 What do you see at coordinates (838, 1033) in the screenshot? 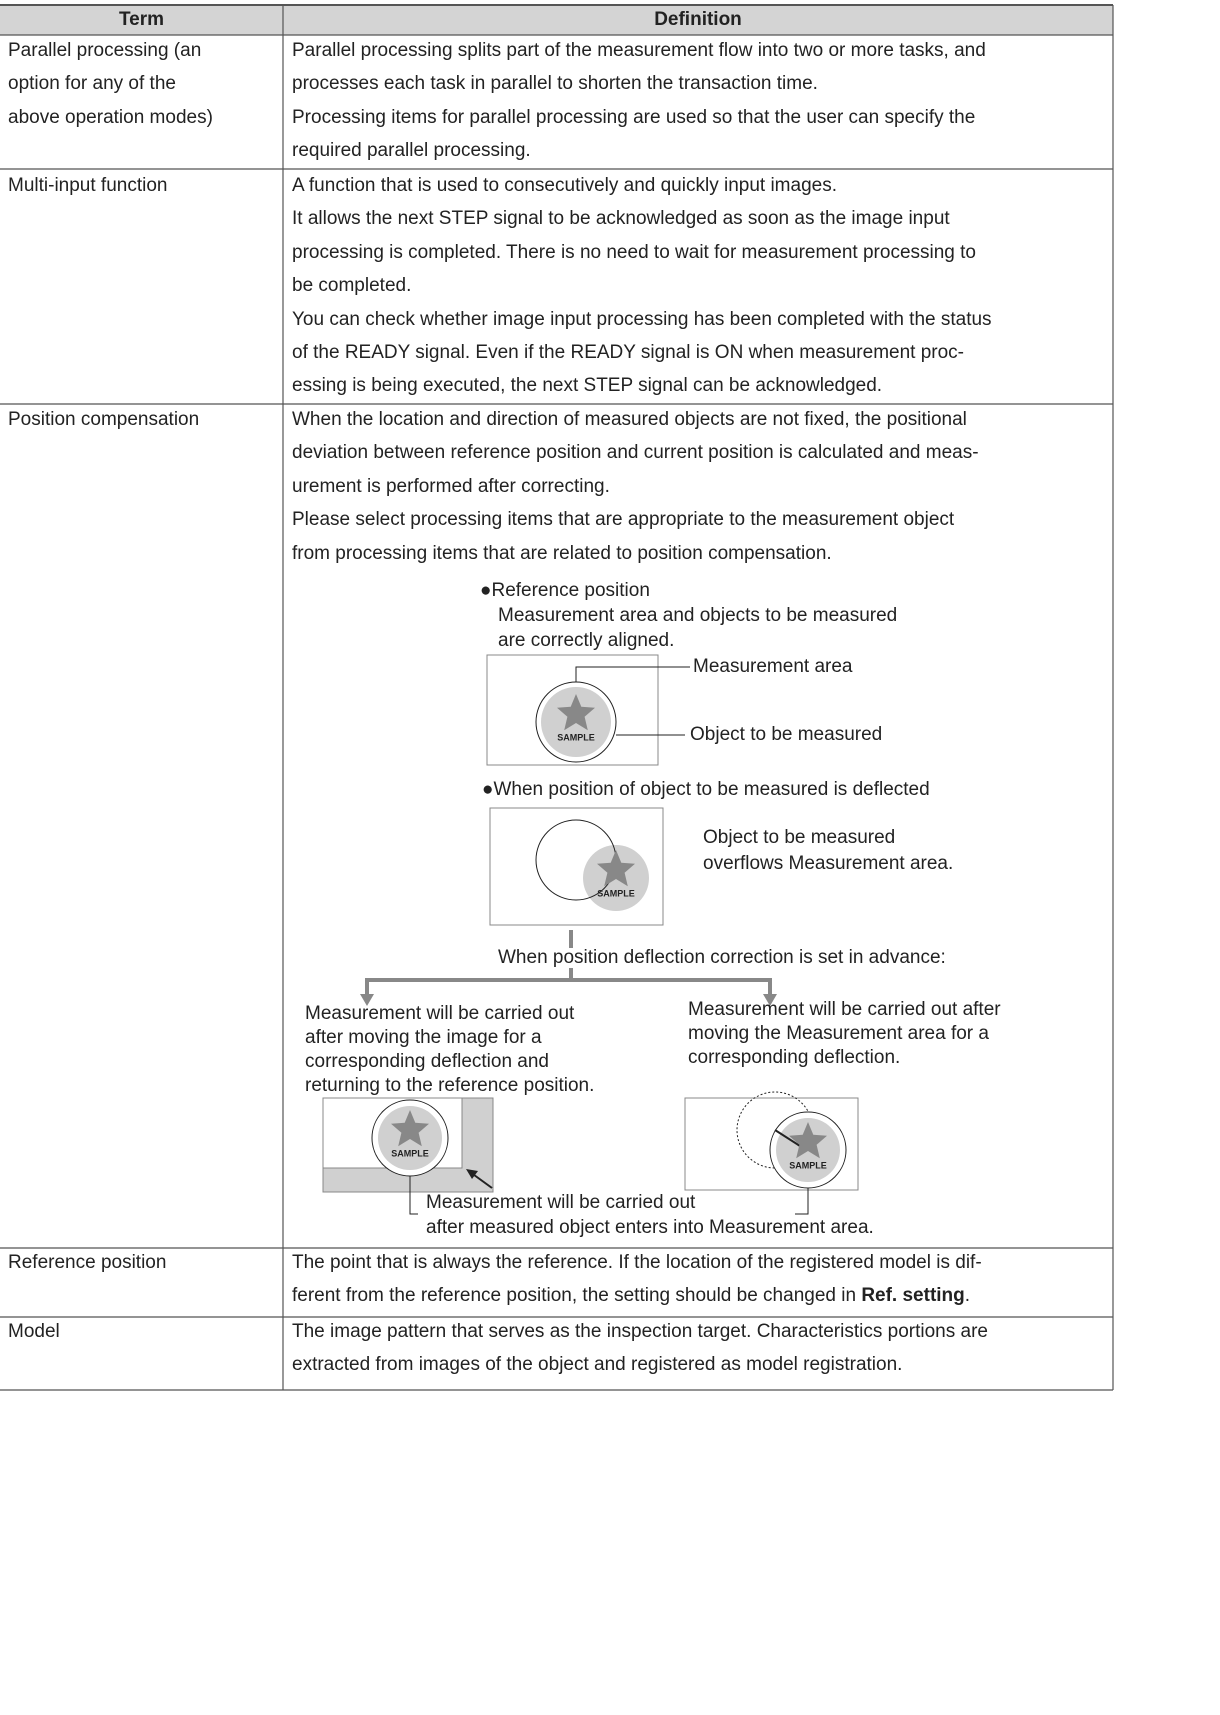
I see `diagram-text: moving the Measurement area for a` at bounding box center [838, 1033].